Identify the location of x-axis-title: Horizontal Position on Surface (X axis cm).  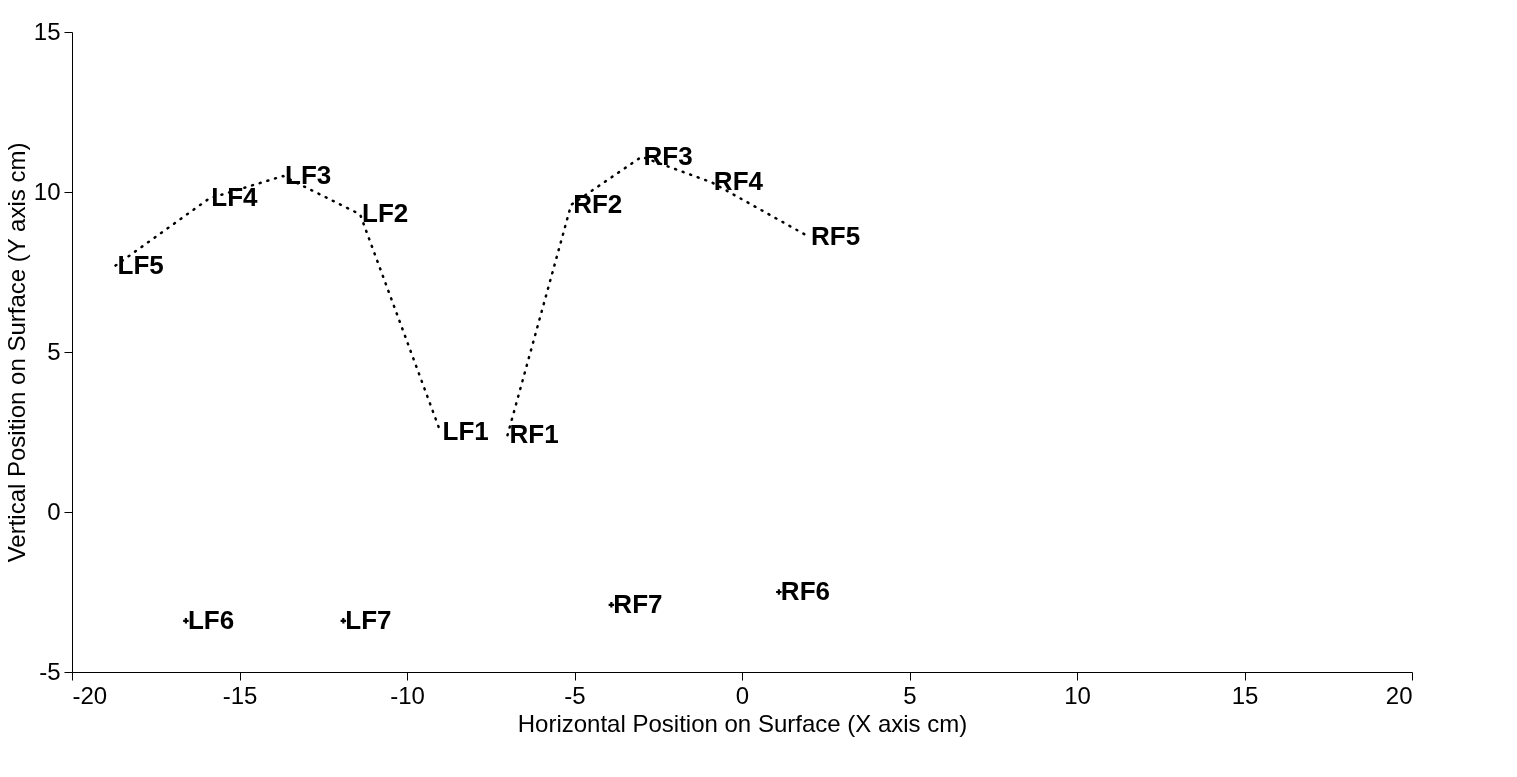
(742, 723).